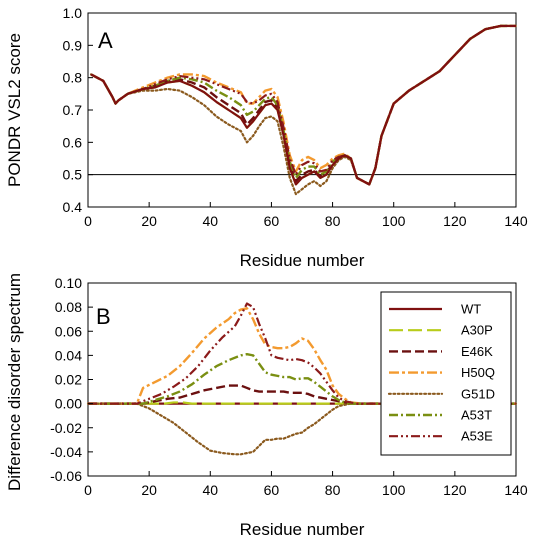 The width and height of the screenshot is (550, 547). Describe the element at coordinates (103, 316) in the screenshot. I see `panel-b-label: B` at that location.